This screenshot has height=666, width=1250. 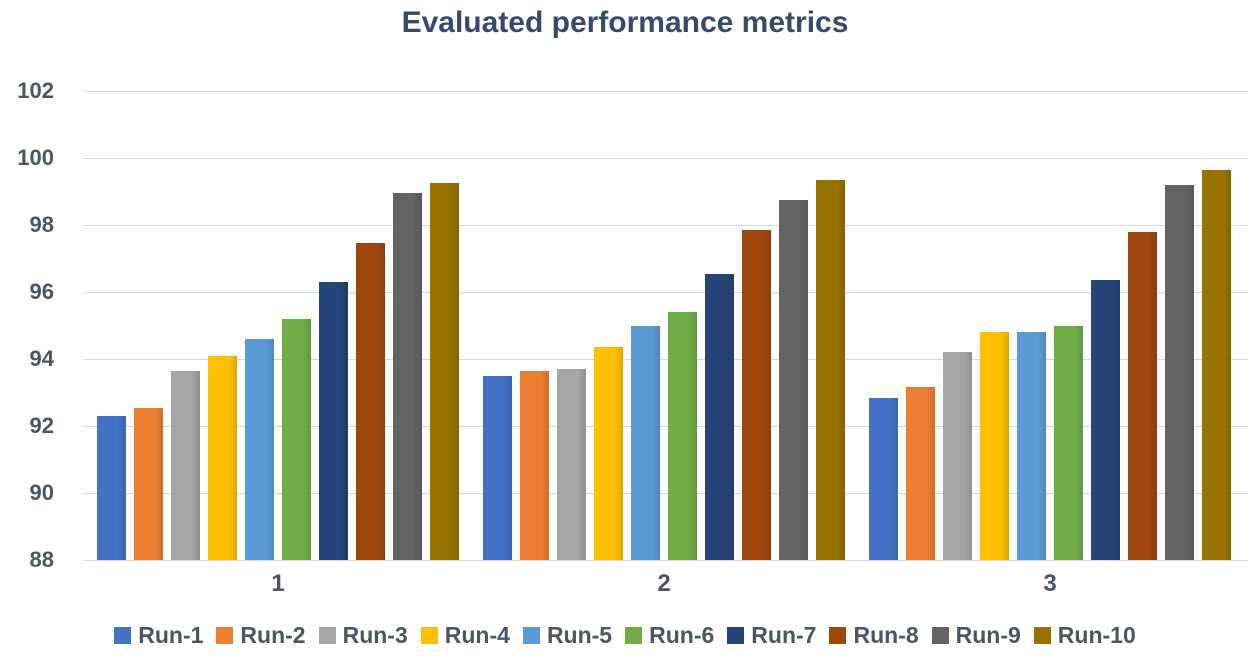 What do you see at coordinates (625, 22) in the screenshot?
I see `chart-title: Evaluated performance metrics` at bounding box center [625, 22].